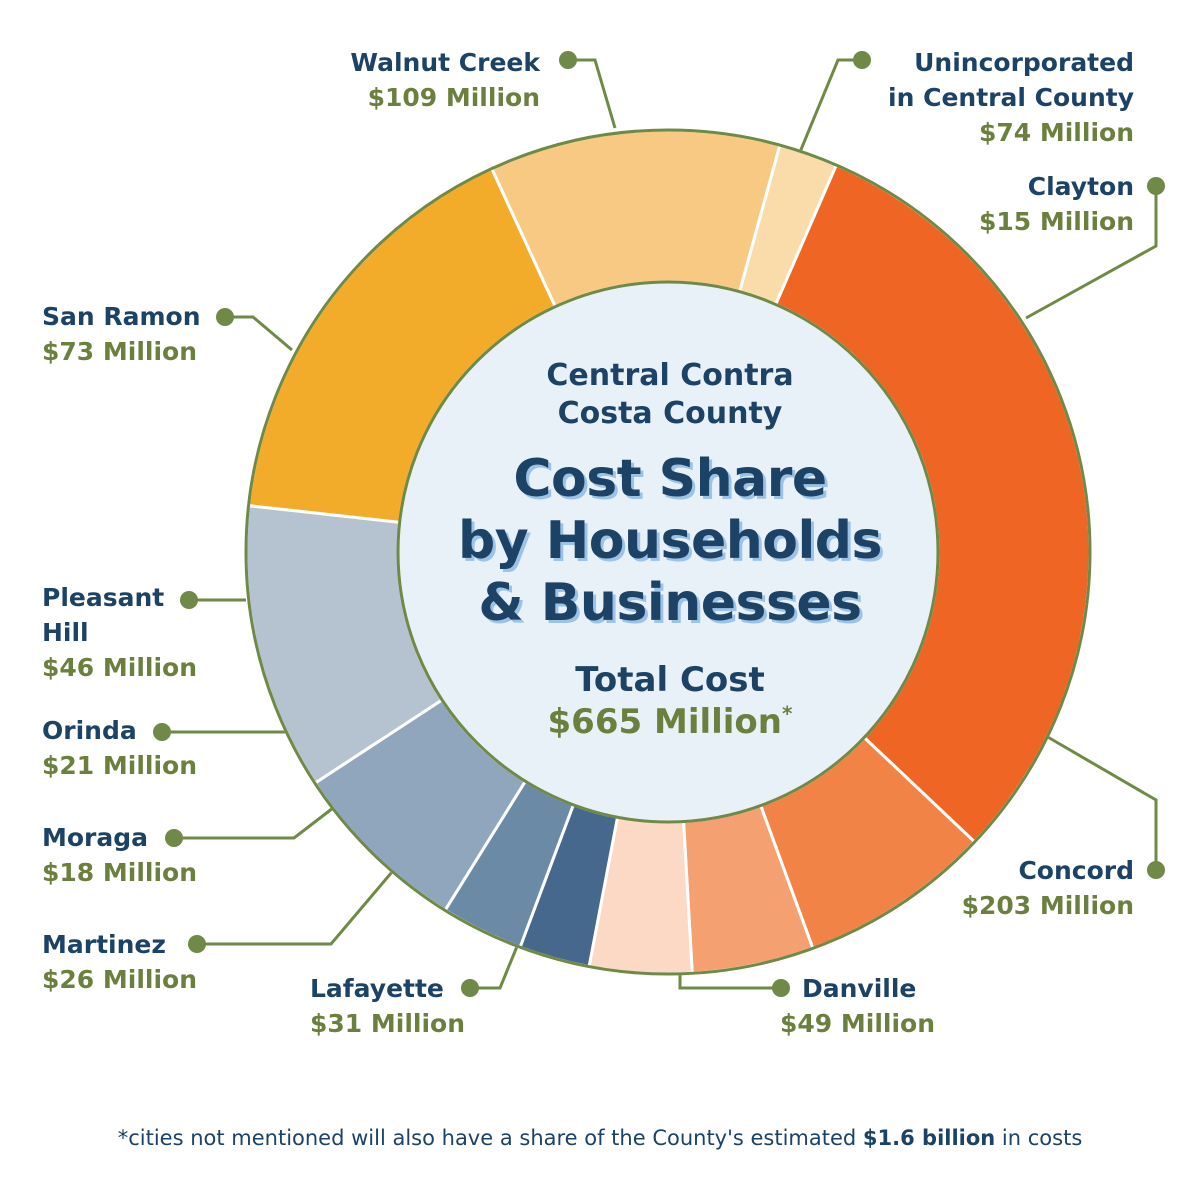 Image resolution: width=1200 pixels, height=1200 pixels. Describe the element at coordinates (119, 855) in the screenshot. I see `label-moraga: Moraga $18 Million` at that location.